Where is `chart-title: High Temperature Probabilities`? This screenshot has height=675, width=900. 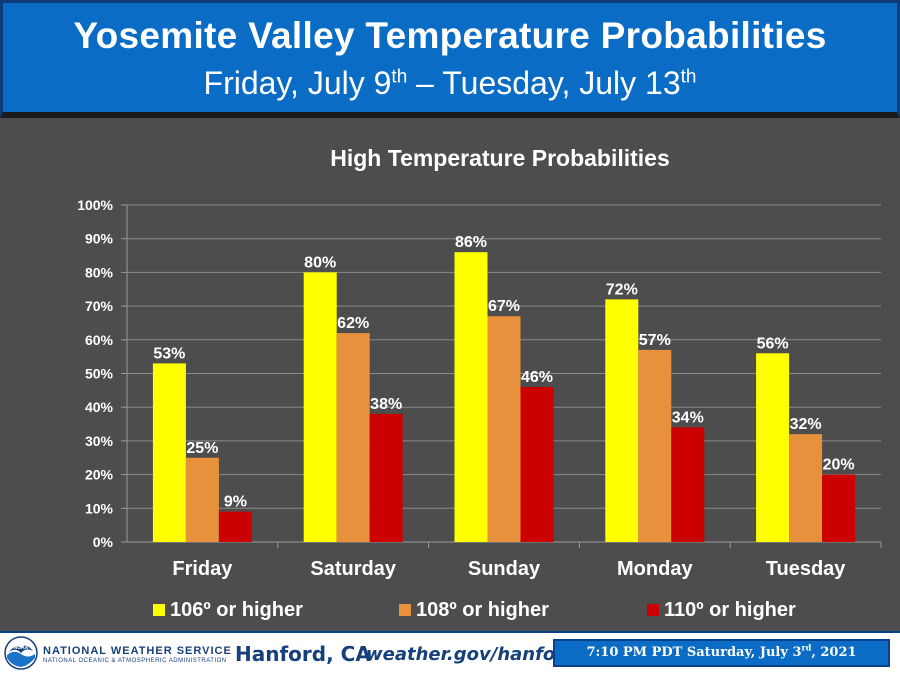
chart-title: High Temperature Probabilities is located at coordinates (500, 158).